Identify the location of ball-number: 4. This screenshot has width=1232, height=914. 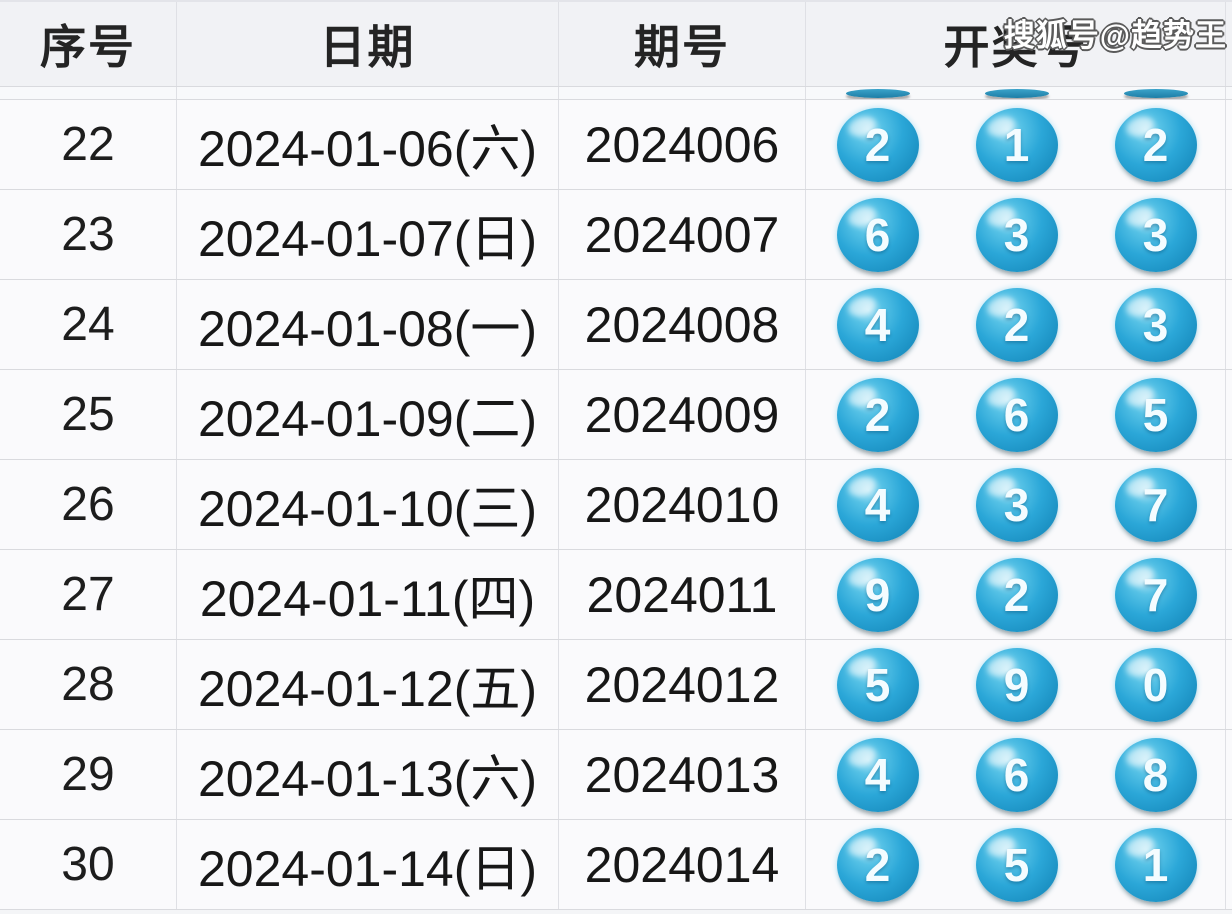
(877, 504).